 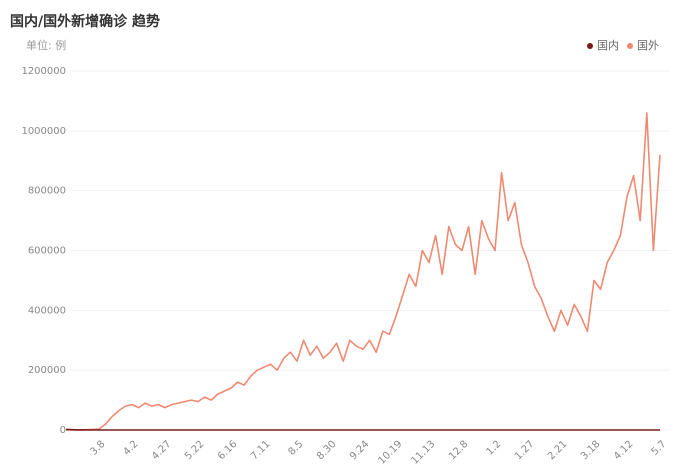 What do you see at coordinates (295, 448) in the screenshot?
I see `x-tick-label: 8.5` at bounding box center [295, 448].